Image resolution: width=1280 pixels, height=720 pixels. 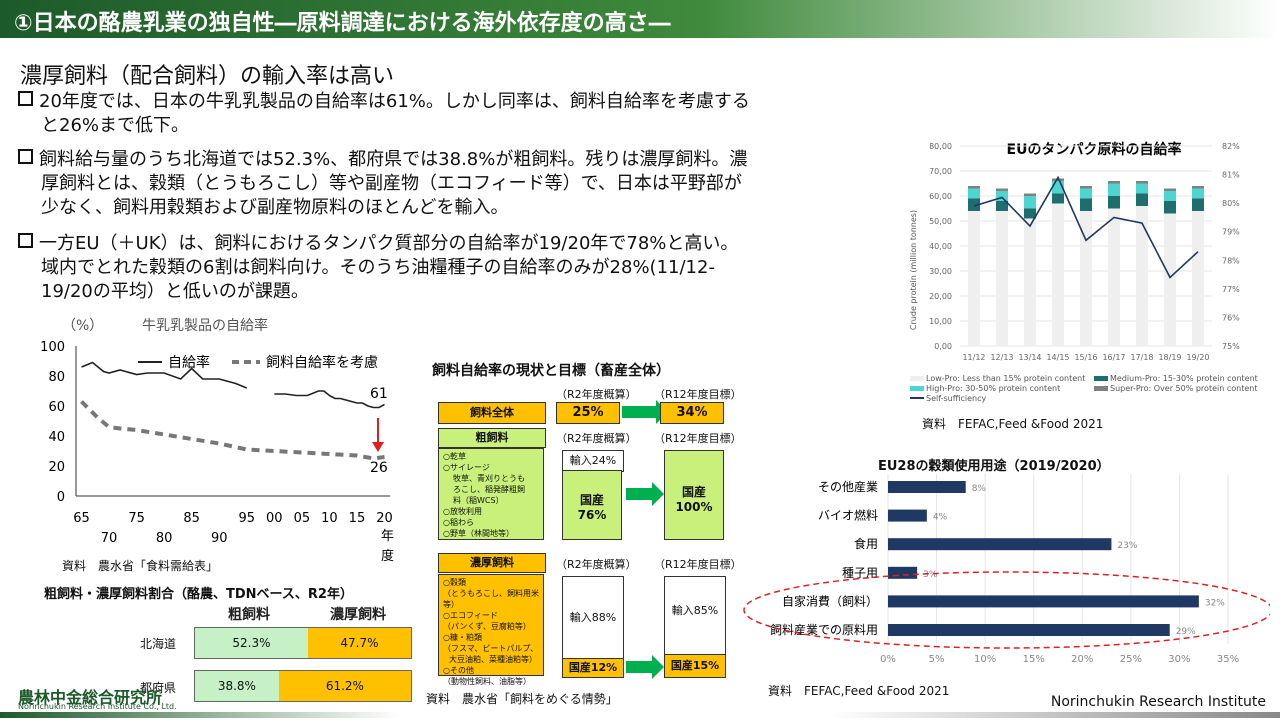 What do you see at coordinates (1034, 659) in the screenshot?
I see `x-tick-label: 15%` at bounding box center [1034, 659].